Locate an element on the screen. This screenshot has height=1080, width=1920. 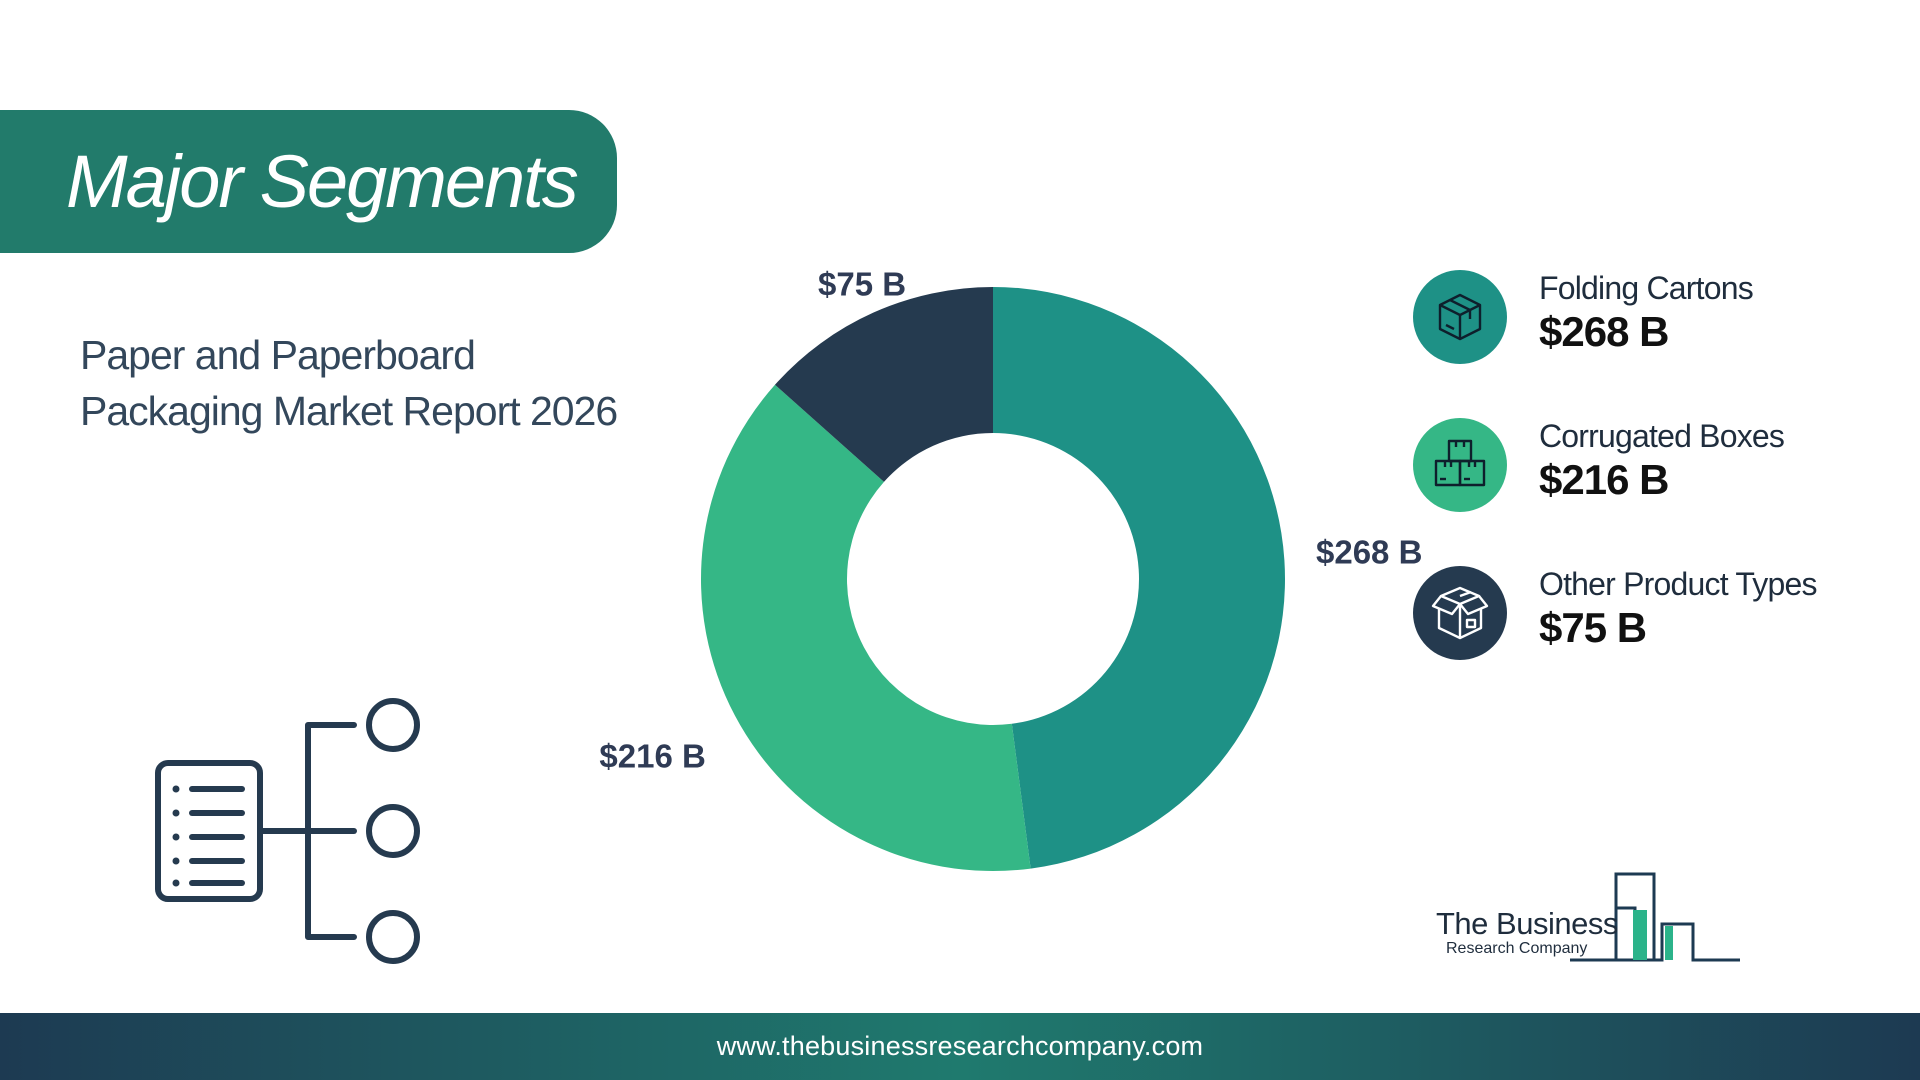
open-box-icon is located at coordinates (1460, 613).